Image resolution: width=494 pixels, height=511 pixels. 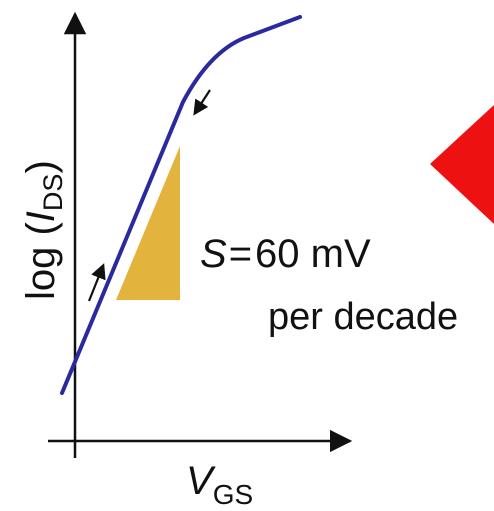 What do you see at coordinates (201, 481) in the screenshot?
I see `x-axis-label-var: V` at bounding box center [201, 481].